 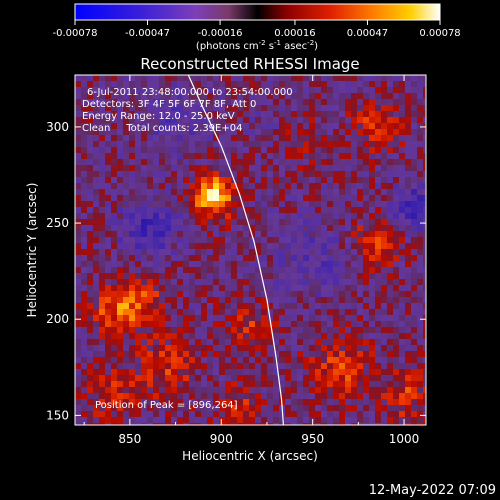 I want to click on colorbar-tick-label: -0.00016, so click(x=220, y=33).